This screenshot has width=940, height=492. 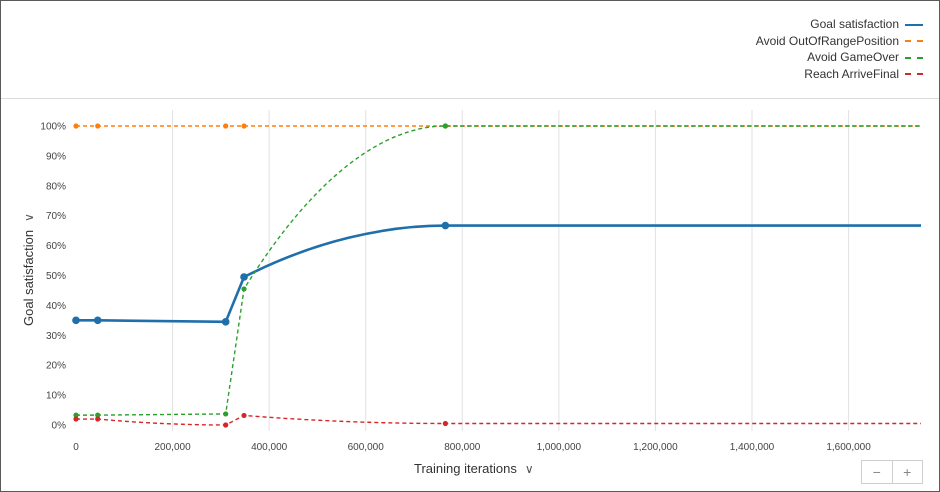 What do you see at coordinates (56, 306) in the screenshot?
I see `y-tick-label: 40%` at bounding box center [56, 306].